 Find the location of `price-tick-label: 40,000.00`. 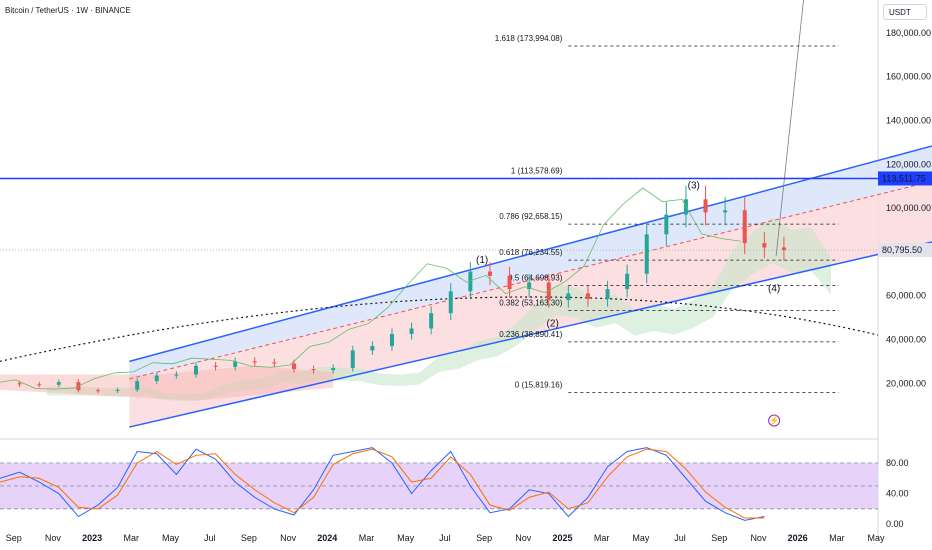

price-tick-label: 40,000.00 is located at coordinates (906, 339).